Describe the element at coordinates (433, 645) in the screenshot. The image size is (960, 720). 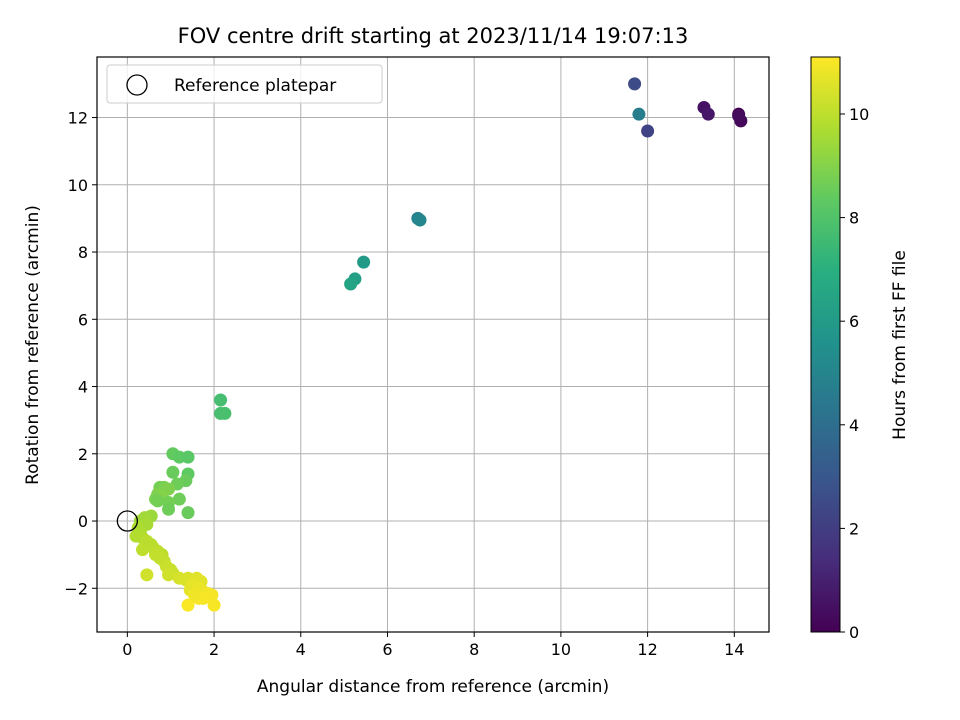
I see `x-axis-ticks: 0 2 4 6 8 10 12 14` at that location.